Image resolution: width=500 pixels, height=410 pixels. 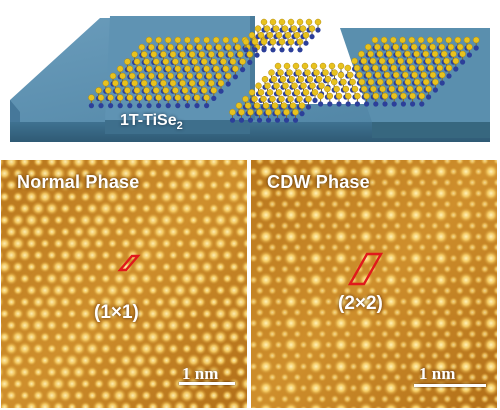 What do you see at coordinates (78, 182) in the screenshot?
I see `normal-phase-title: Normal Phase` at bounding box center [78, 182].